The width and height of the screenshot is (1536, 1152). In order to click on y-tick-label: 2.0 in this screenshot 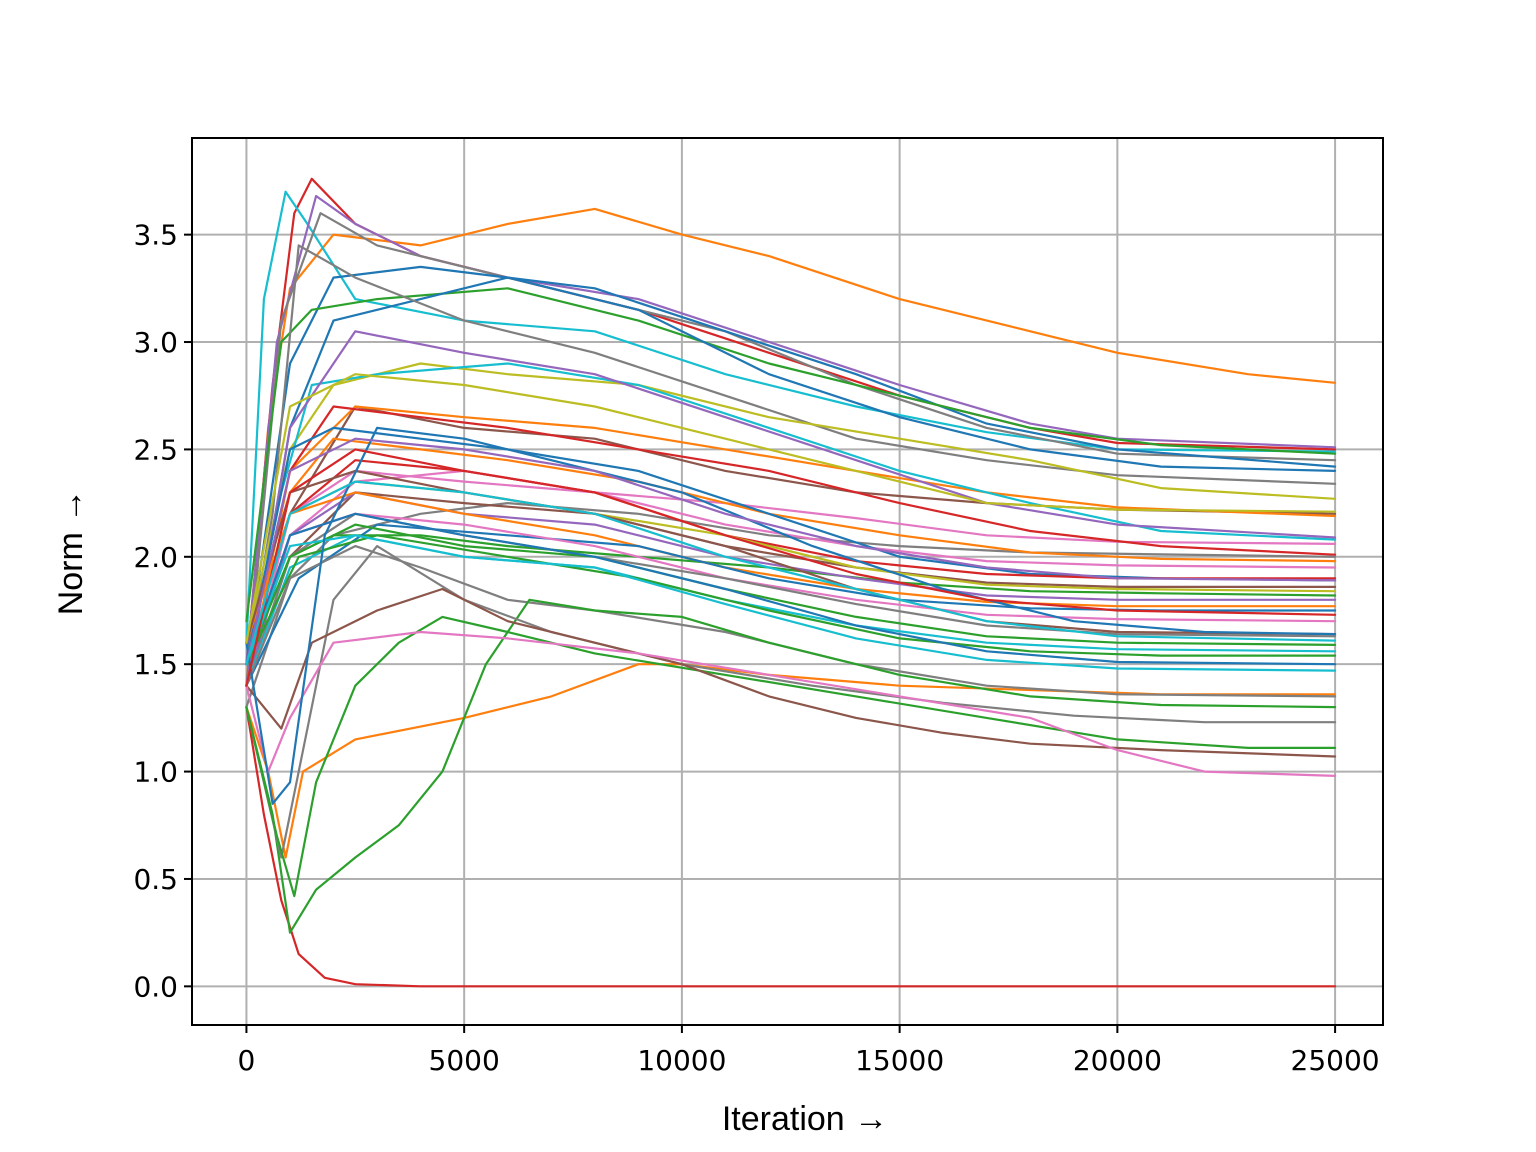, I will do `click(155, 557)`.